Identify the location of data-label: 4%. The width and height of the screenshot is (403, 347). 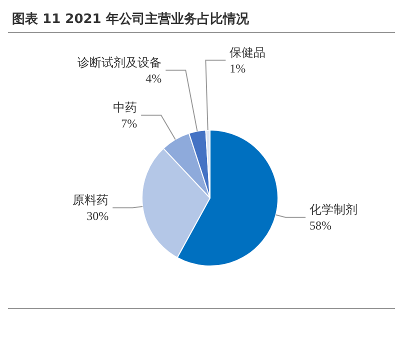
(154, 78).